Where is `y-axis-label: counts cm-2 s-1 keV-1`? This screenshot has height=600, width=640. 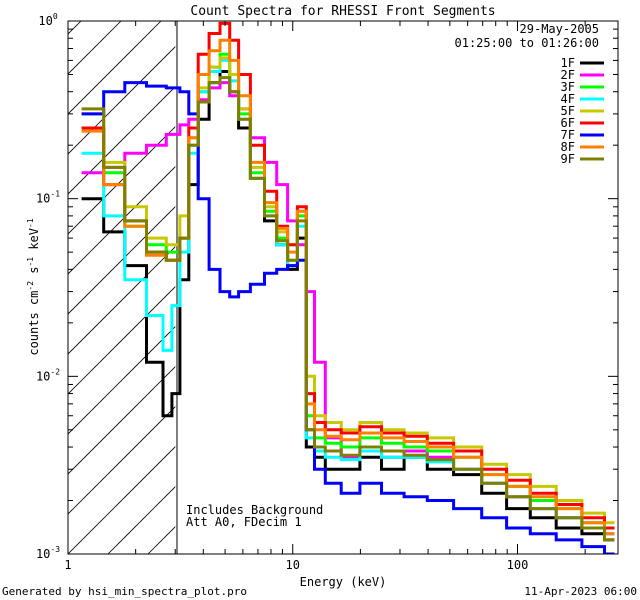 y-axis-label: counts cm-2 s-1 keV-1 is located at coordinates (33, 286).